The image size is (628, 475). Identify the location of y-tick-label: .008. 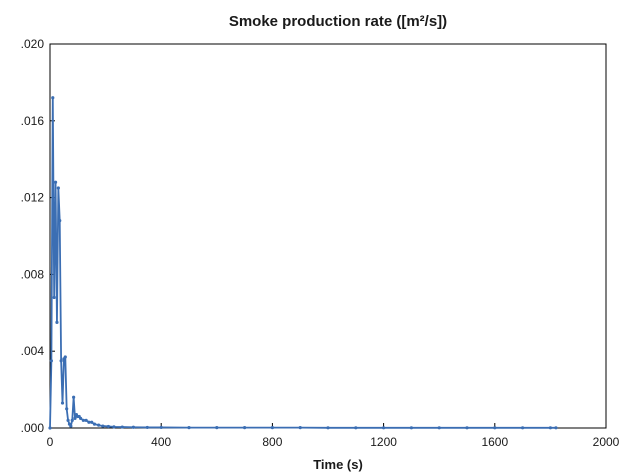
(33, 274).